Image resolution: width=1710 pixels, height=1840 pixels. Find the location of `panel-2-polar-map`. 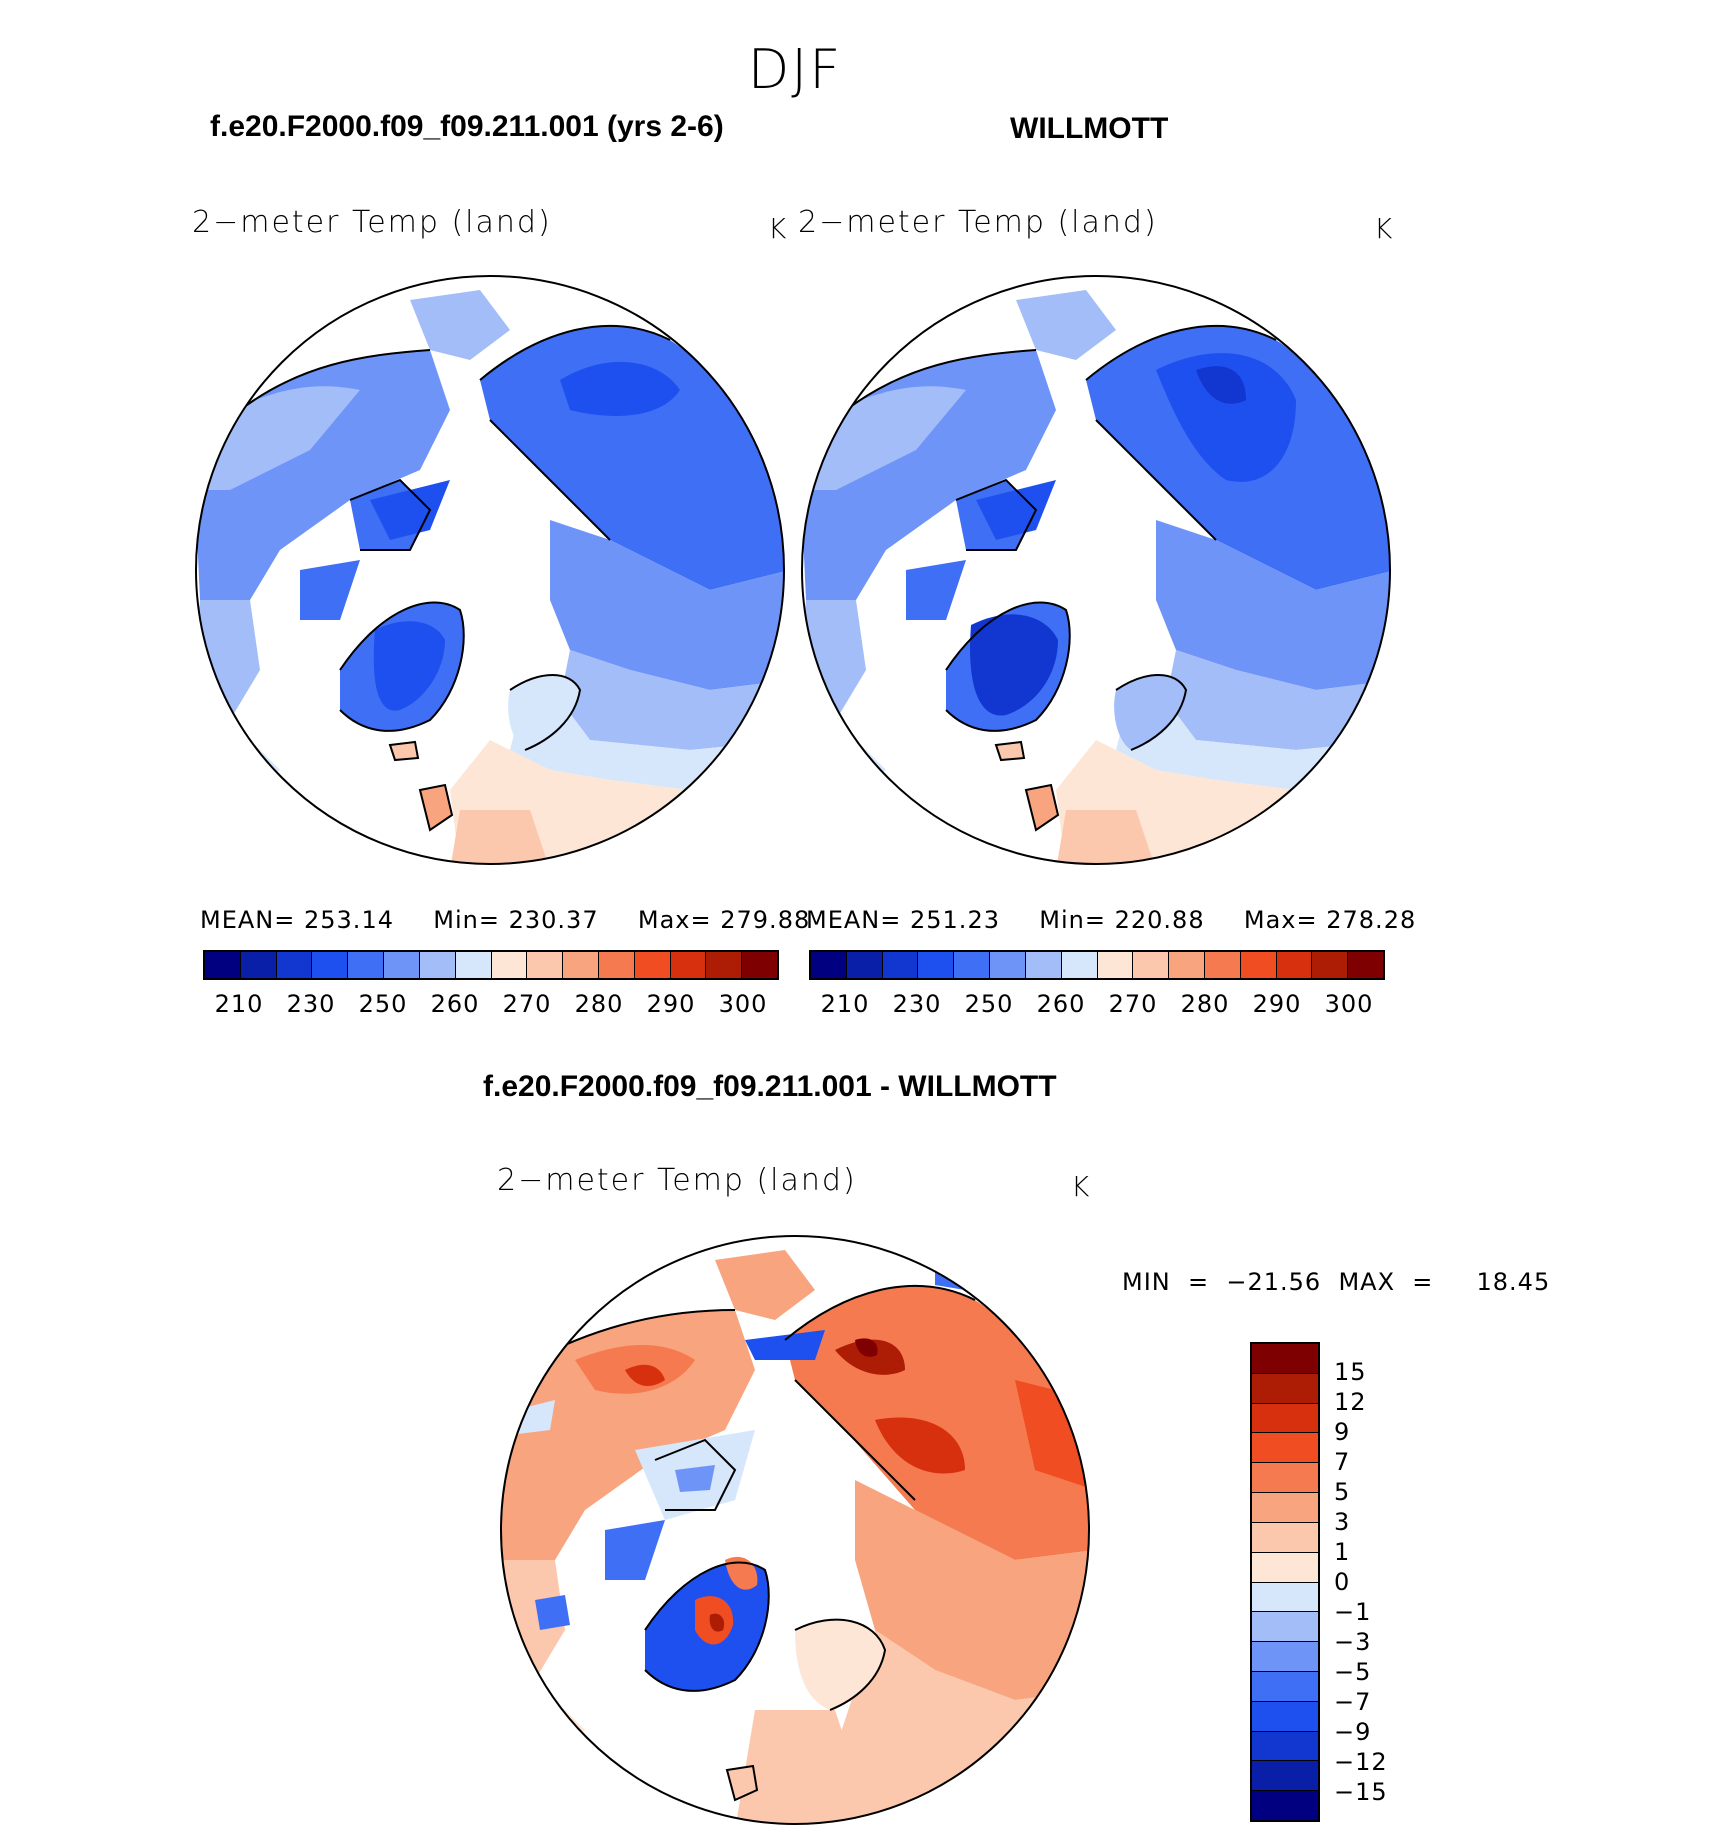

panel-2-polar-map is located at coordinates (1096, 570).